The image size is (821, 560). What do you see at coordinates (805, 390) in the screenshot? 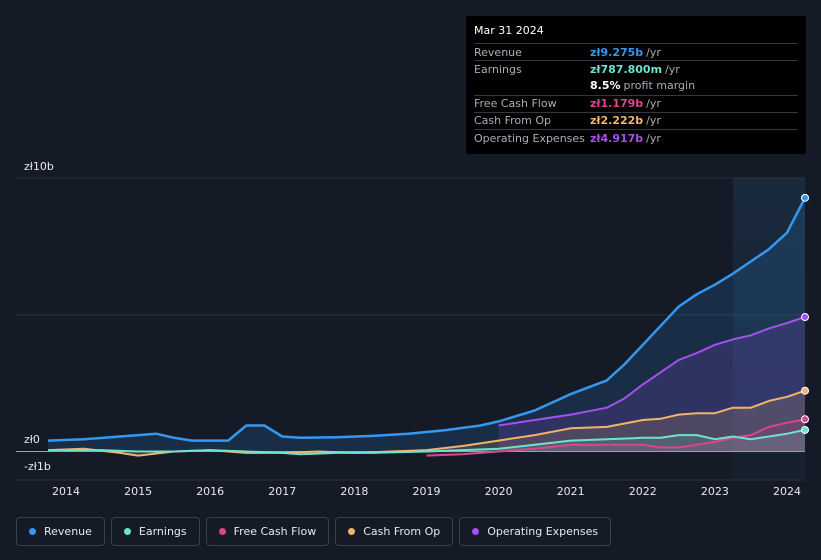
I see `cash-from-op-endpoint-marker` at bounding box center [805, 390].